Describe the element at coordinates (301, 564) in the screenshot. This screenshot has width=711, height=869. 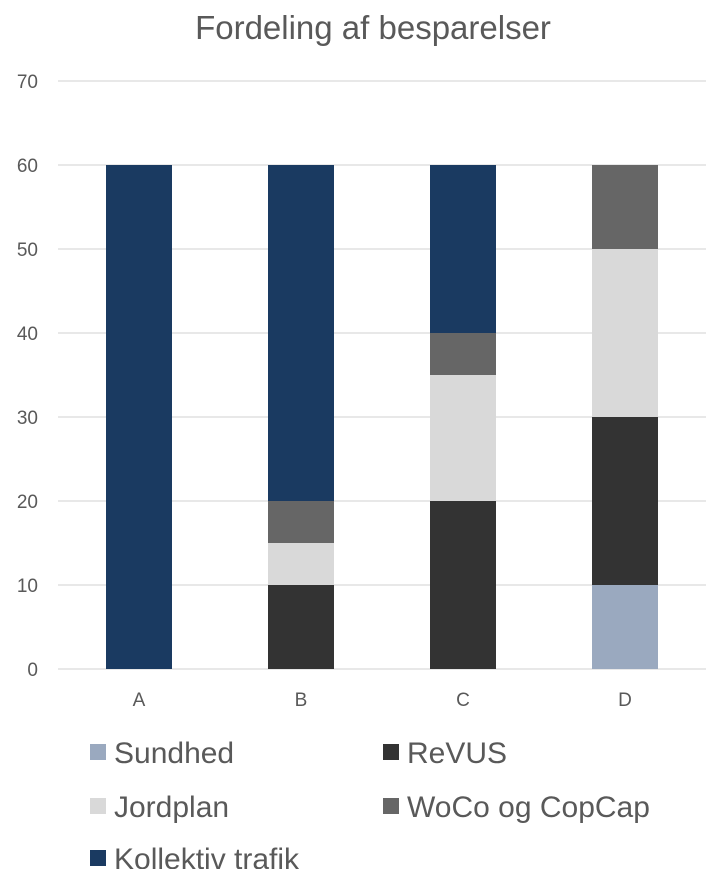
I see `bar-B-jordplan` at that location.